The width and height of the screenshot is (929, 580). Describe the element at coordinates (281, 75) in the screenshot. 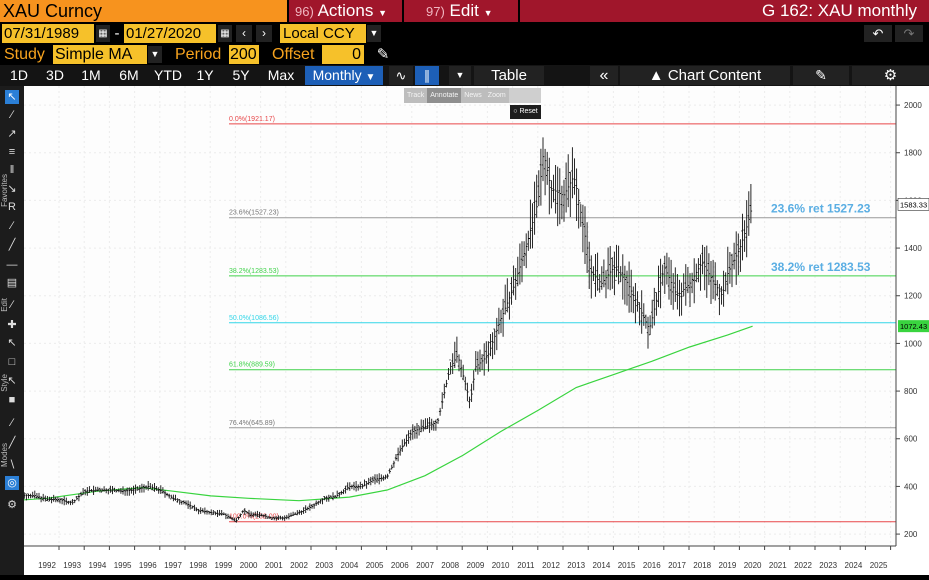

I see `period-button-max: Max` at that location.